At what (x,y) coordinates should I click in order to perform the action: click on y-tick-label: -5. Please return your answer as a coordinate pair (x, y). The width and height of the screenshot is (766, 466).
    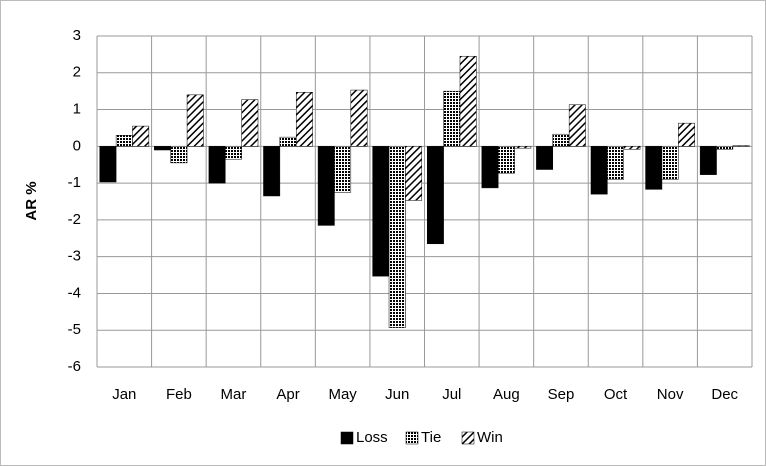
    Looking at the image, I should click on (74, 329).